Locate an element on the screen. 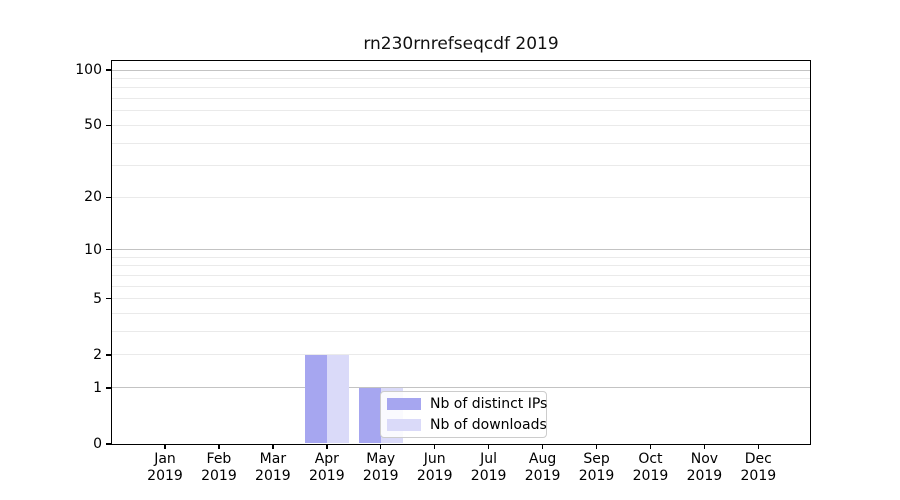 The width and height of the screenshot is (900, 500). y-tick-label: 100 is located at coordinates (88, 70).